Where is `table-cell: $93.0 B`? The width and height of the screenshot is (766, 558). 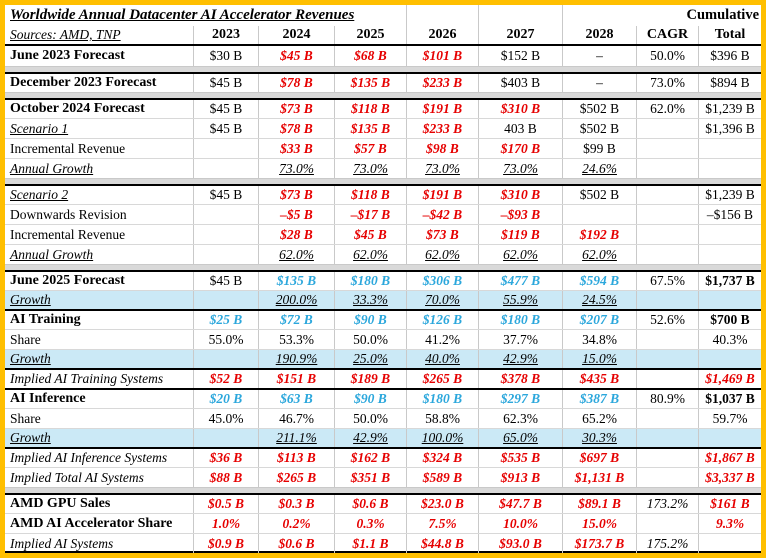 table-cell: $93.0 B is located at coordinates (520, 543).